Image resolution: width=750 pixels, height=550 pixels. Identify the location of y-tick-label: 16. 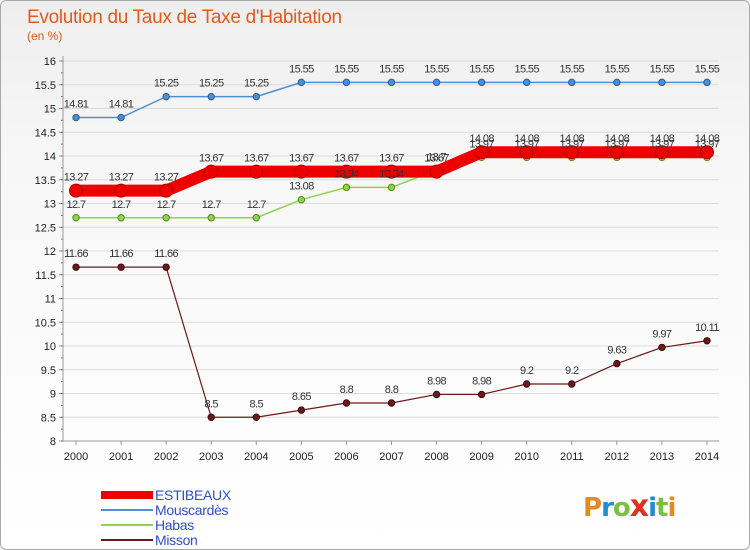
(50, 62).